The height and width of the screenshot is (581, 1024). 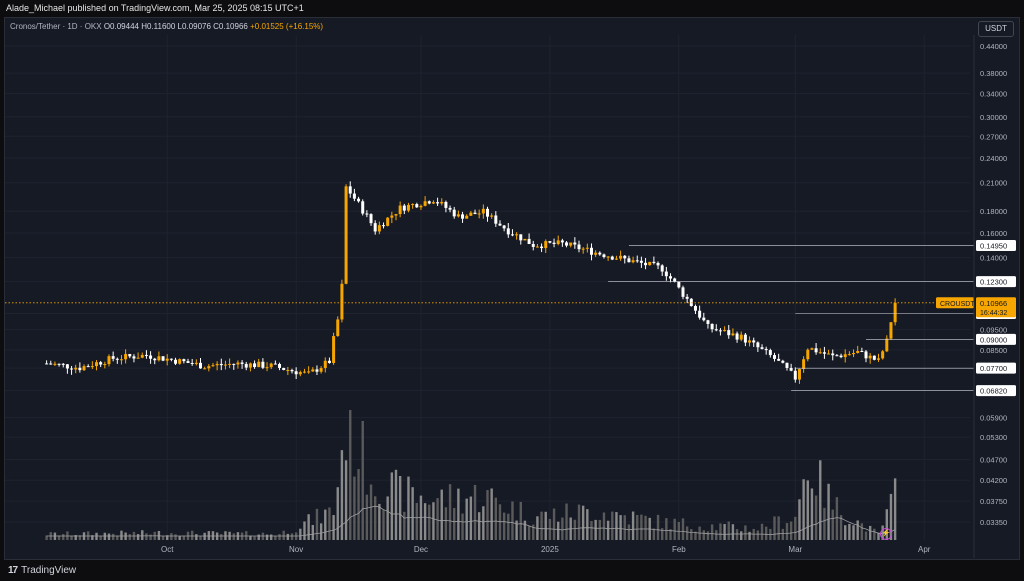 What do you see at coordinates (993, 368) in the screenshot?
I see `level-label: 0.07700` at bounding box center [993, 368].